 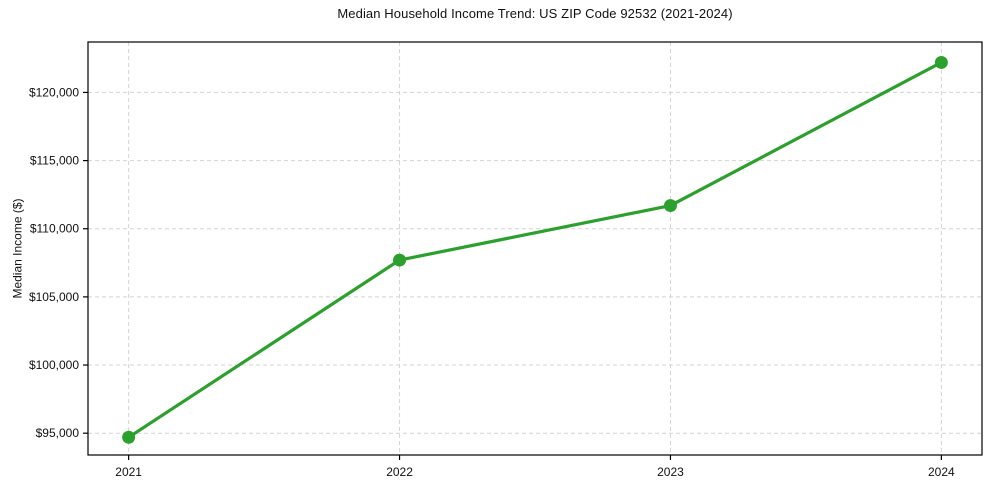 What do you see at coordinates (54, 297) in the screenshot?
I see `y-tick-label: $105,000` at bounding box center [54, 297].